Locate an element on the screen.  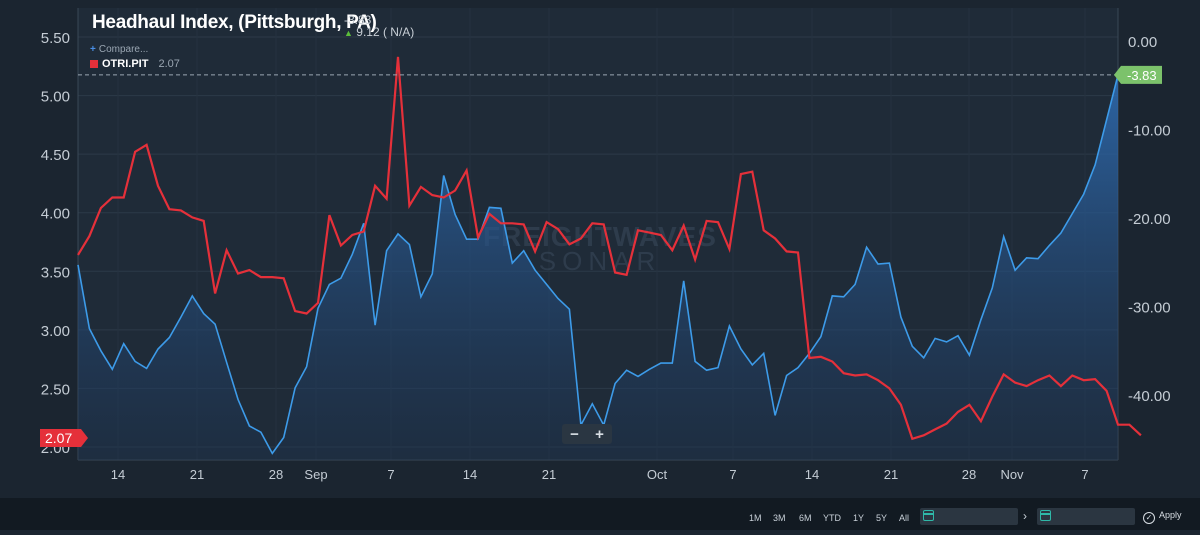
left-tick-label: 4.50 is located at coordinates (55, 155).